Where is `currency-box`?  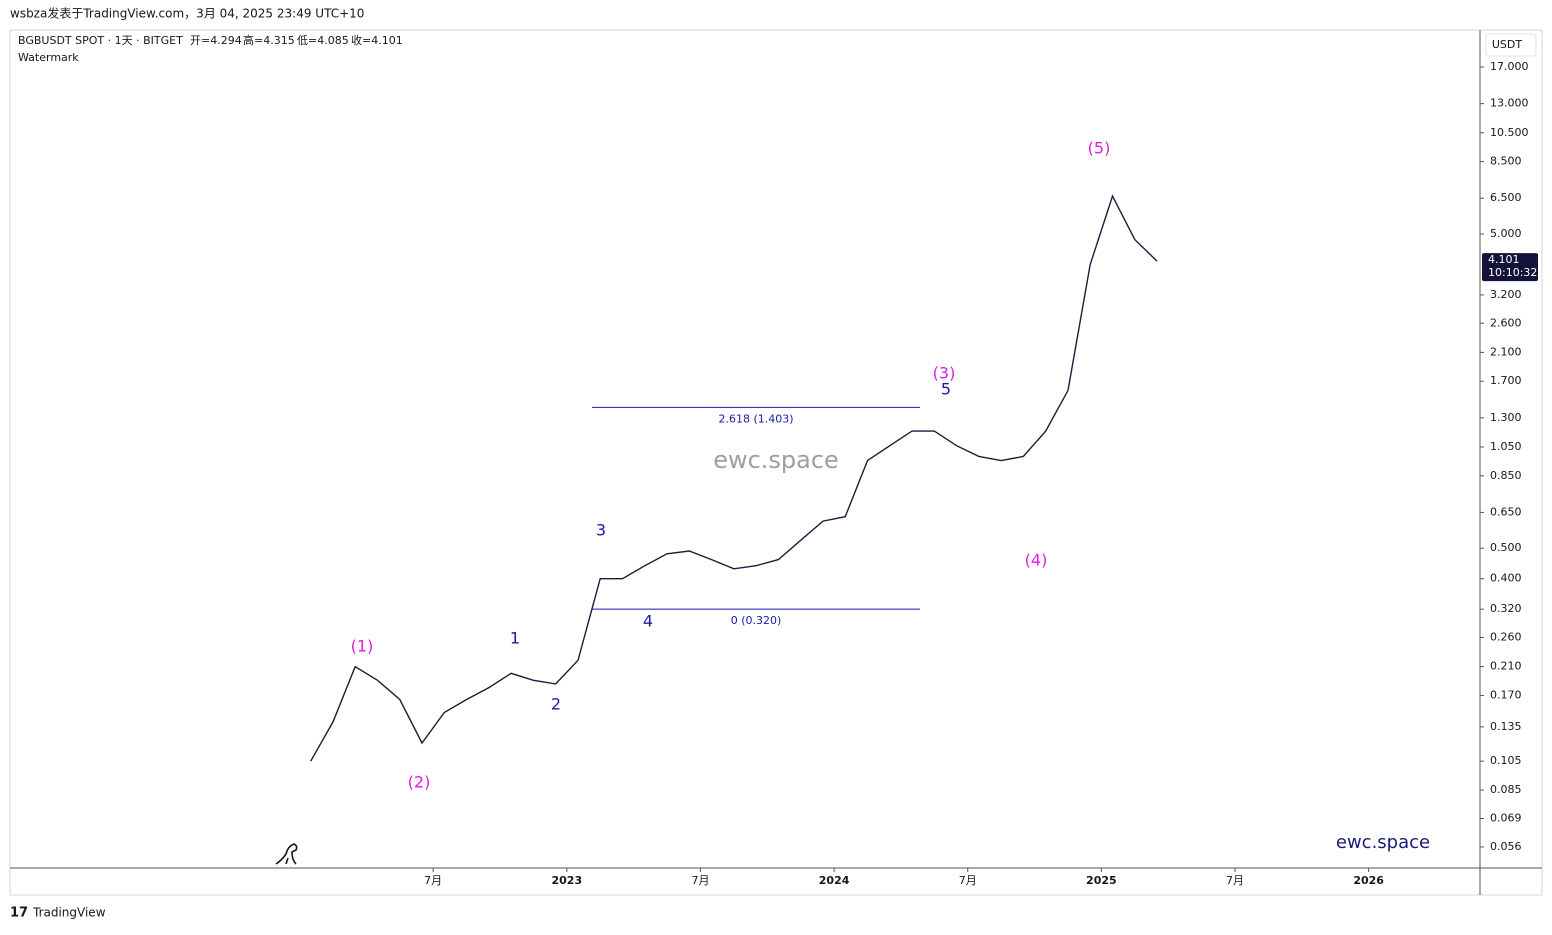 currency-box is located at coordinates (1511, 45).